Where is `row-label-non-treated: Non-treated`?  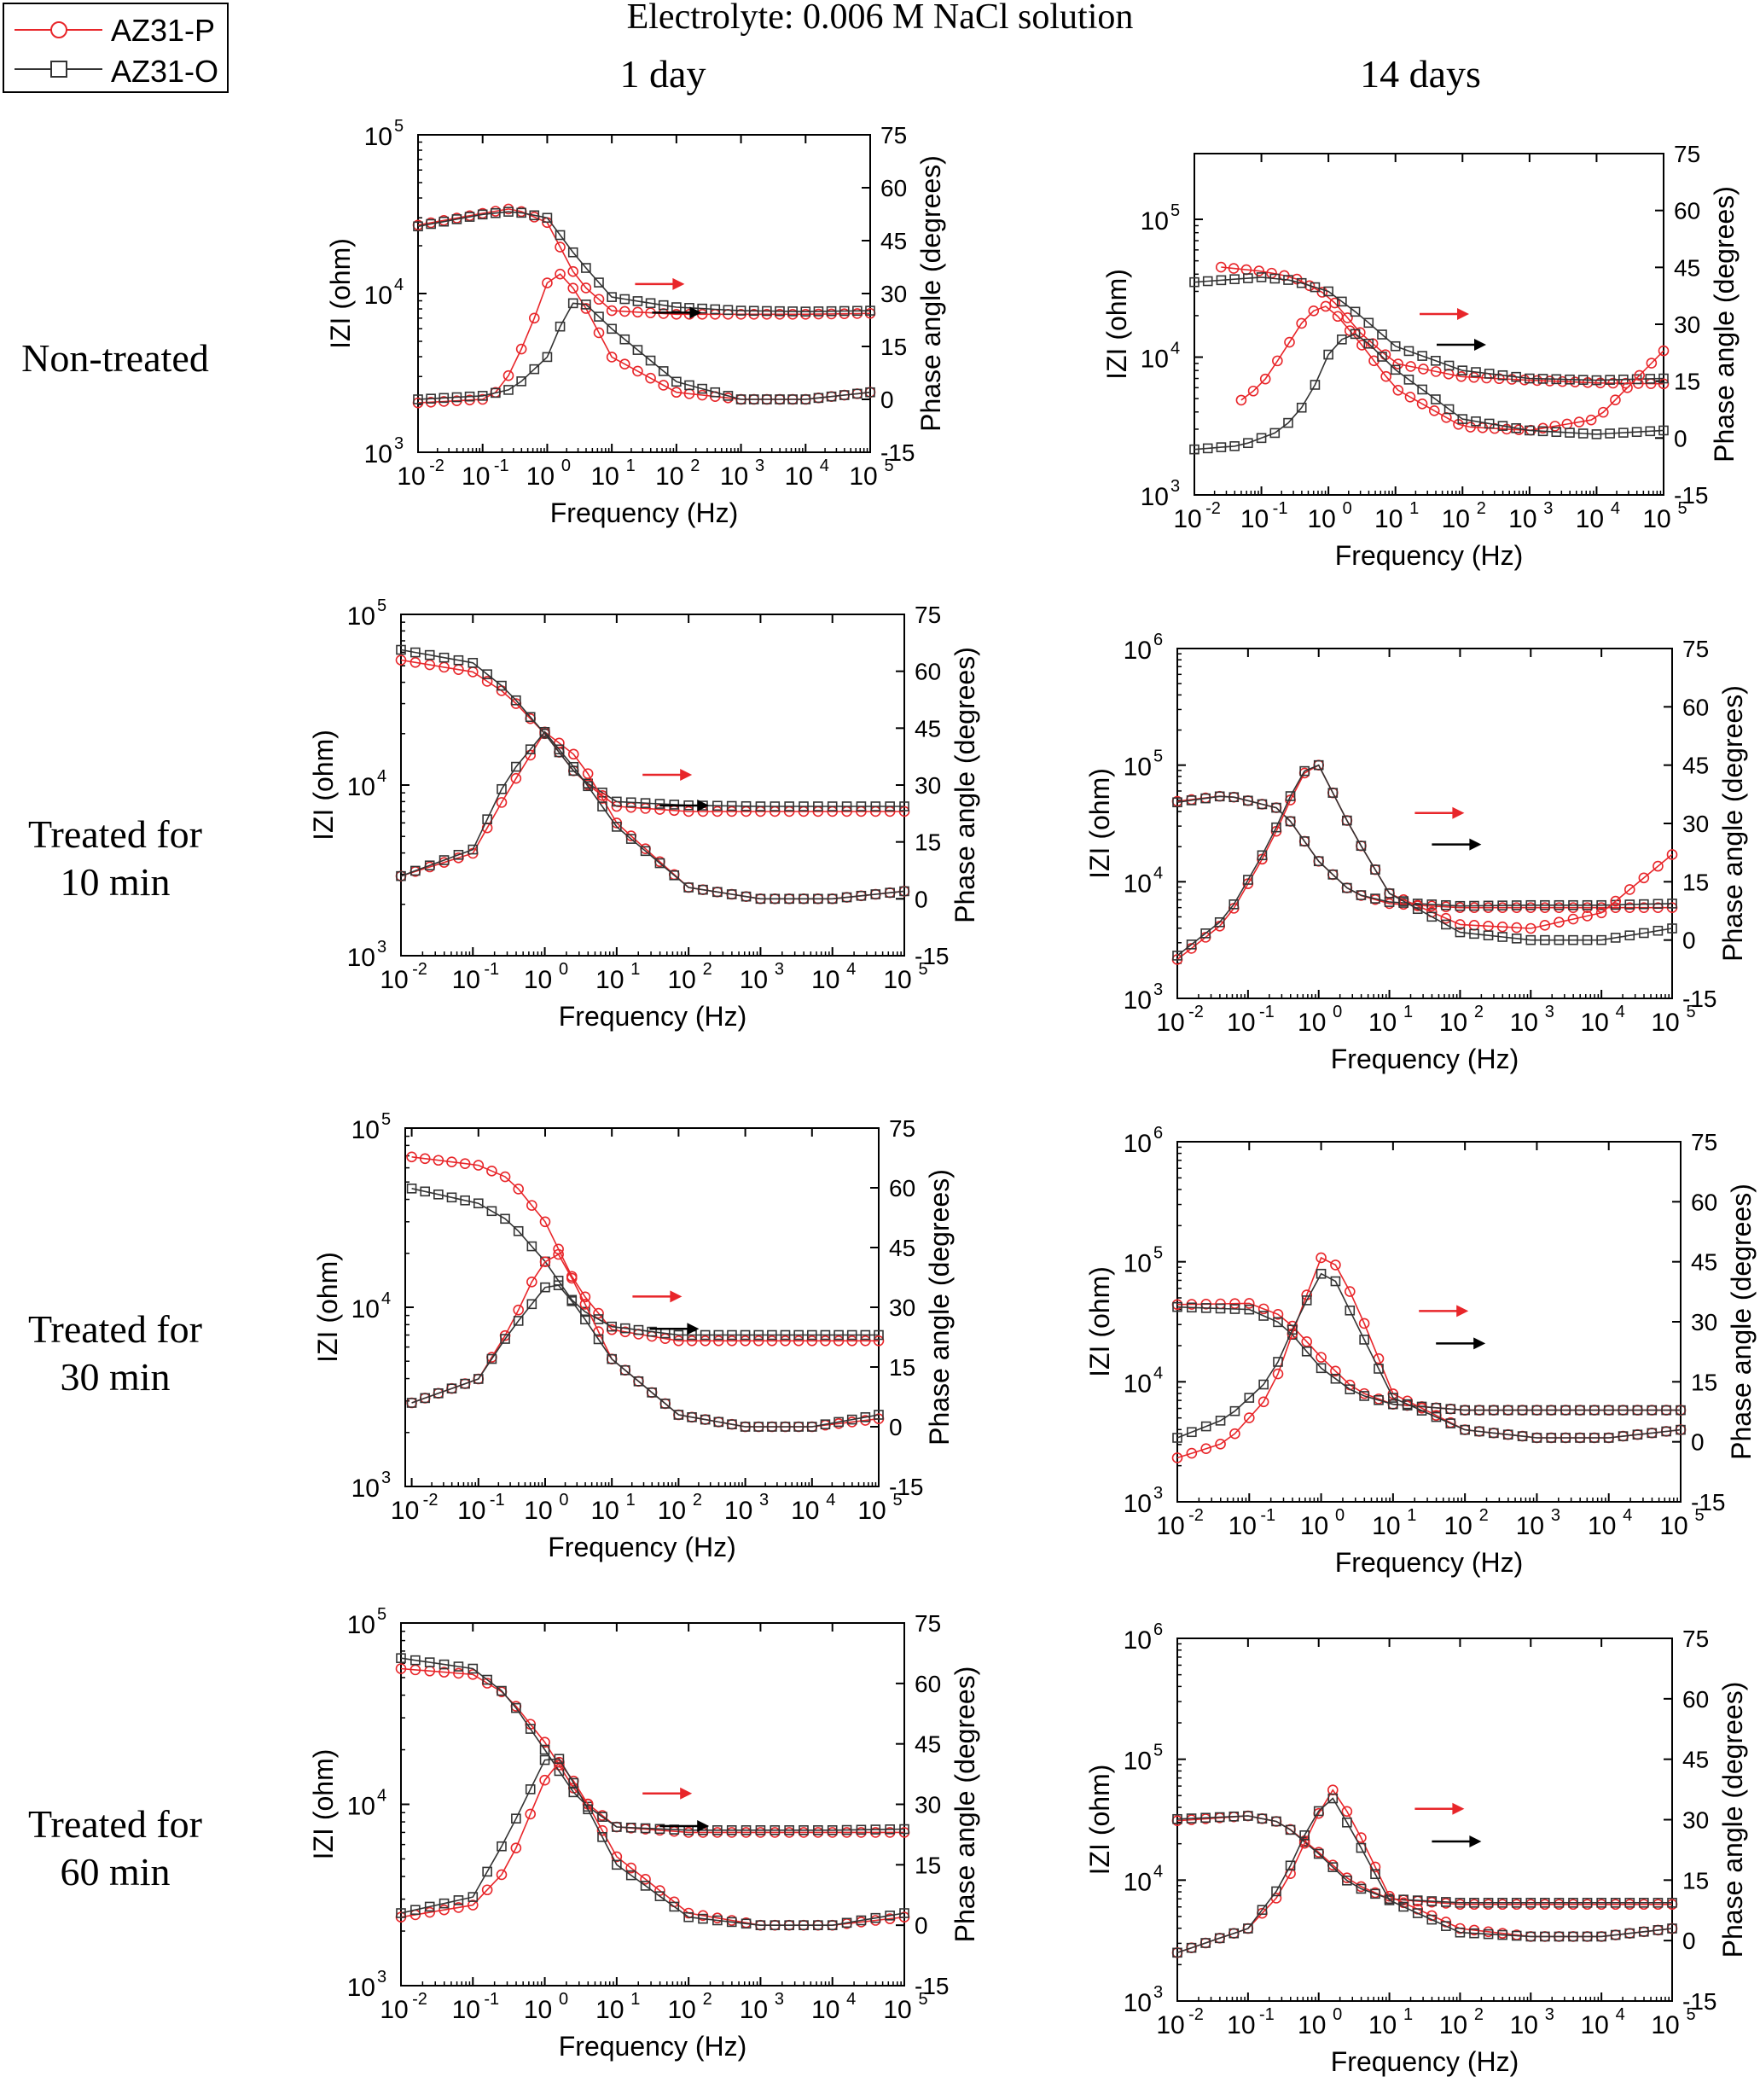 row-label-non-treated: Non-treated is located at coordinates (115, 358).